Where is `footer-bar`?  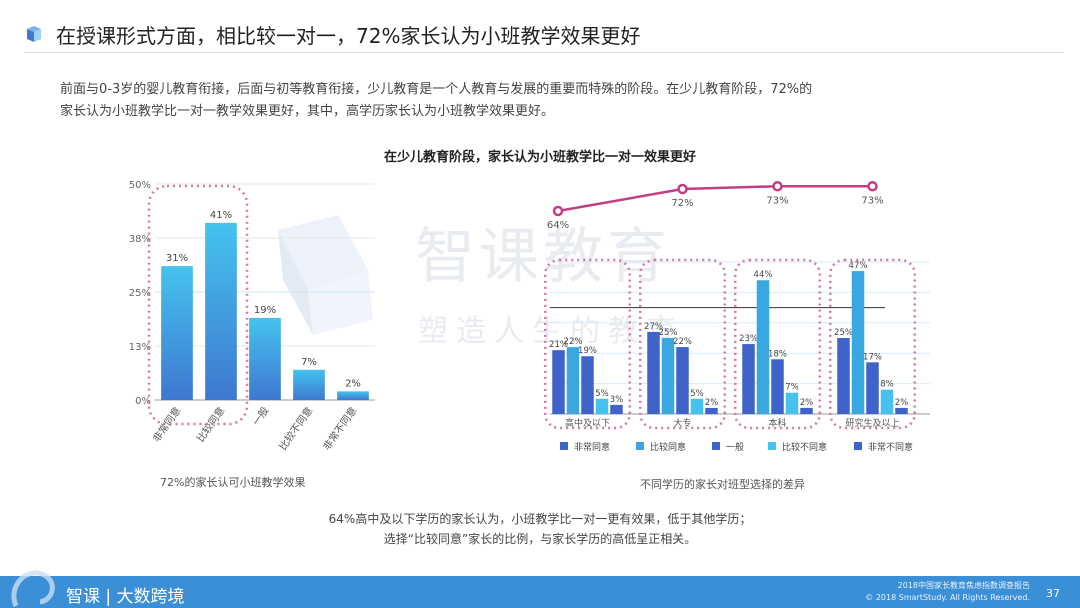
footer-bar is located at coordinates (540, 592).